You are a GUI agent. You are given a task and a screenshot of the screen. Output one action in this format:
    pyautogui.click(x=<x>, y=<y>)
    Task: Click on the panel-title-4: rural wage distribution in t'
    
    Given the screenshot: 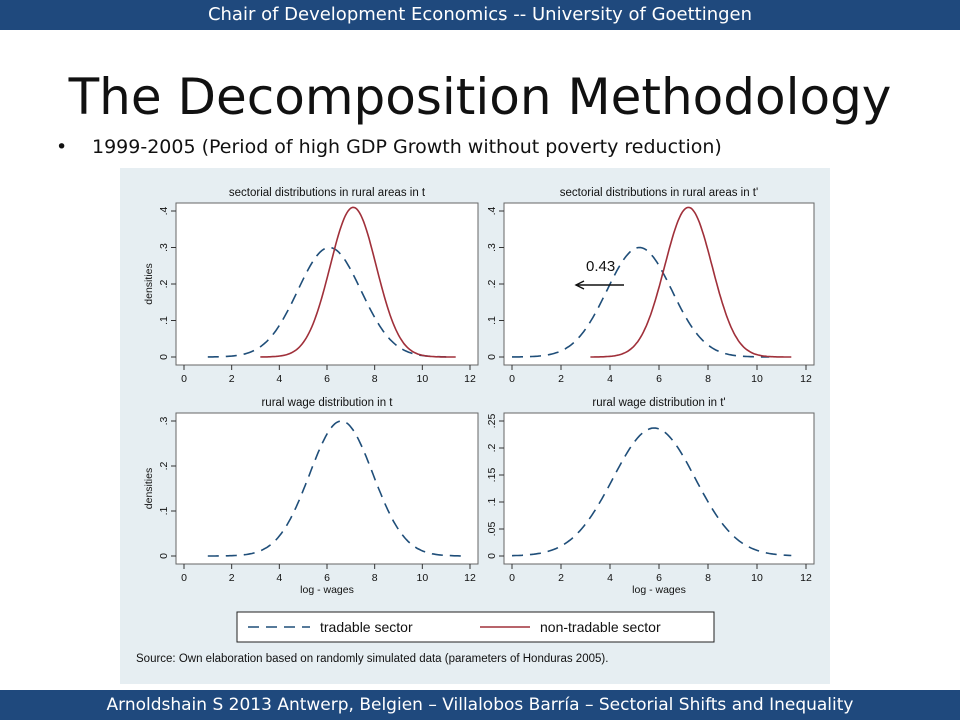 What is the action you would take?
    pyautogui.click(x=658, y=403)
    